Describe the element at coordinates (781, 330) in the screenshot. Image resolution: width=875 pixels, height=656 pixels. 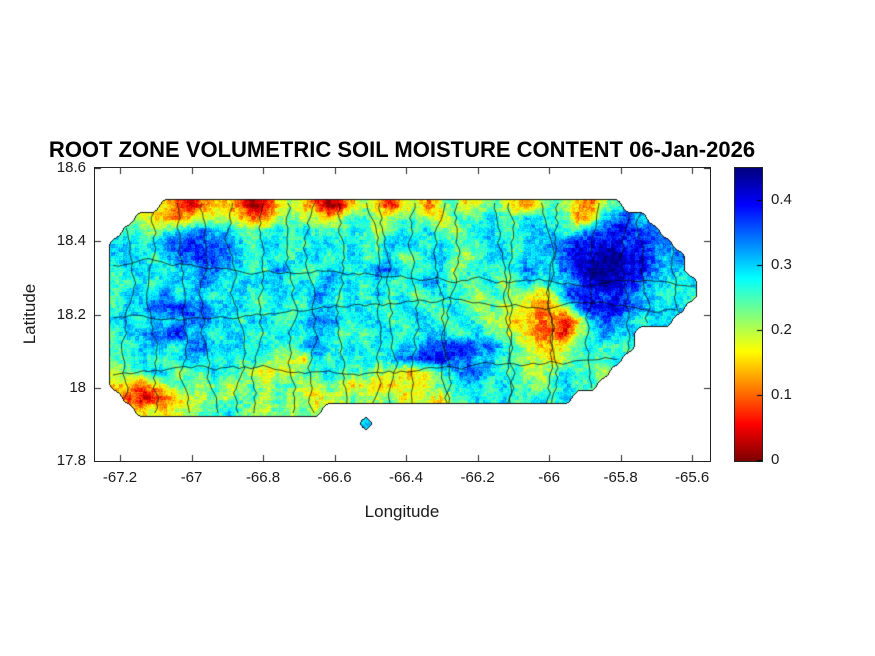
I see `colorbar-tick-label: 0.2` at that location.